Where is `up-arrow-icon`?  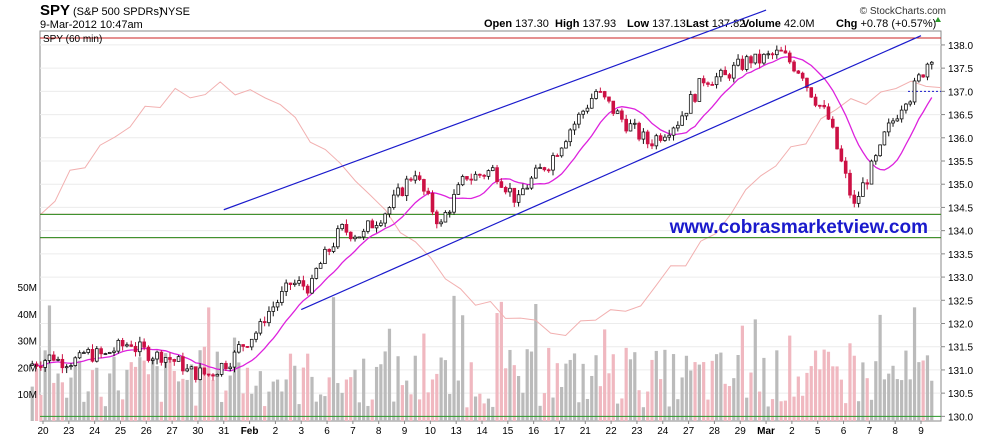
up-arrow-icon is located at coordinates (938, 19).